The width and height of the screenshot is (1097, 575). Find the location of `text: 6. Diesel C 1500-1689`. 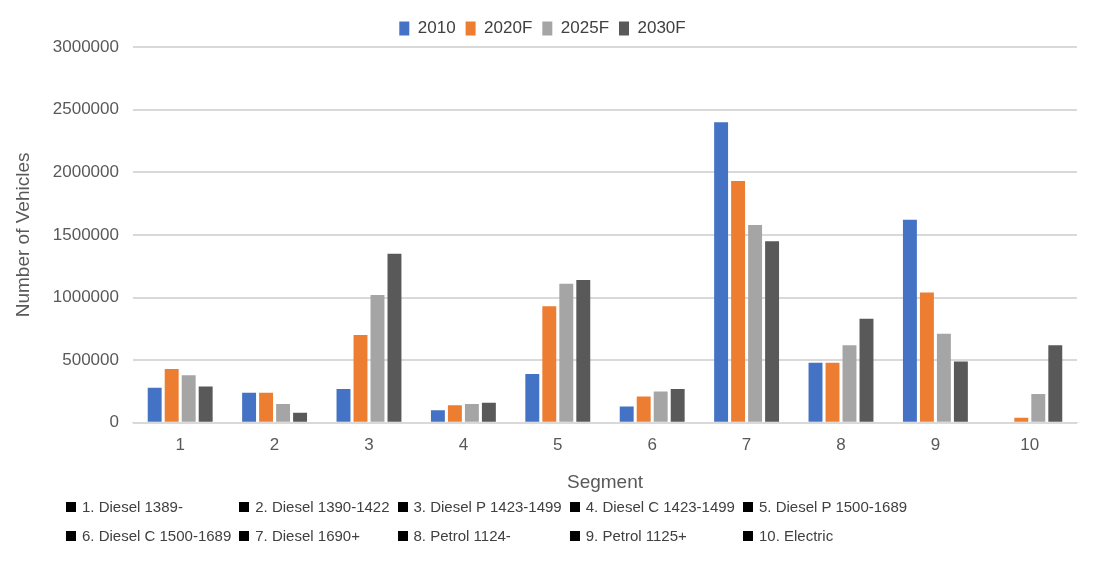

text: 6. Diesel C 1500-1689 is located at coordinates (157, 535).